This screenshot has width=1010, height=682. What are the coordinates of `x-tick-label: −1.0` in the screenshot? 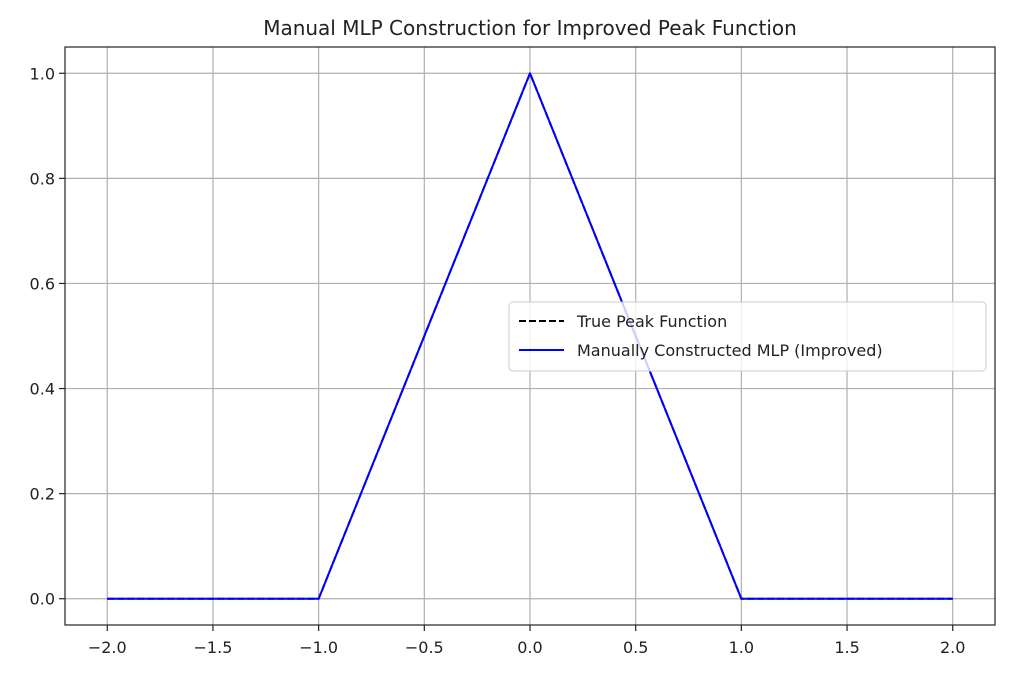 It's located at (318, 647).